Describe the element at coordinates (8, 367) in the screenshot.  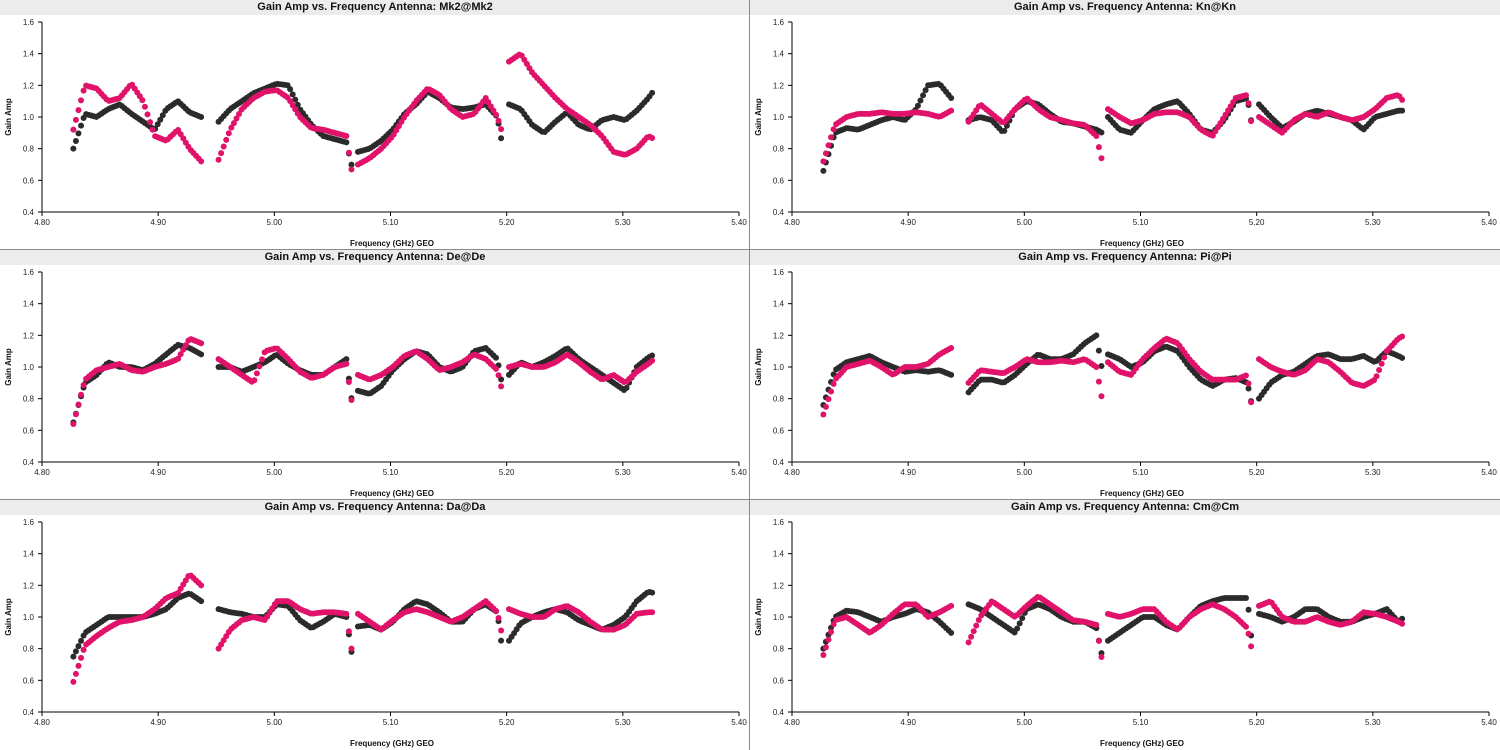
I see `y-axis-label: Gain Amp` at that location.